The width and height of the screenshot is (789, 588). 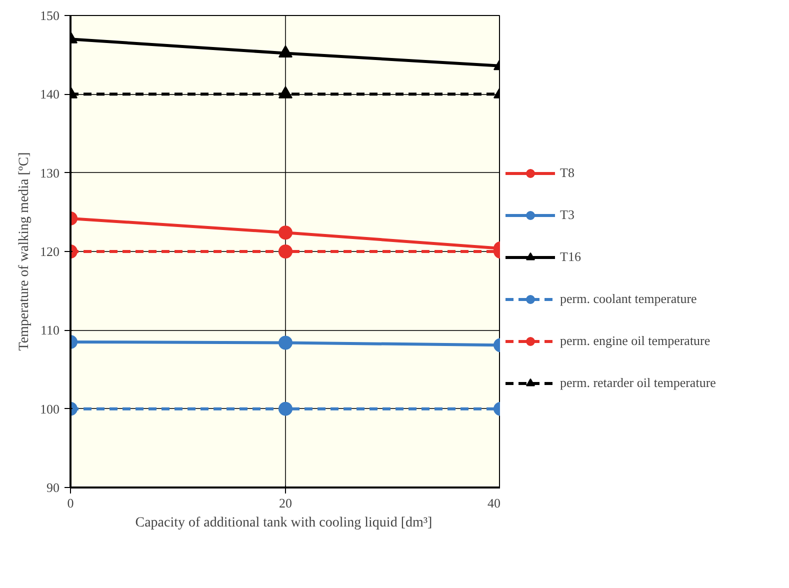 I want to click on x-axis-title: Capacity of additional tank with cooling liquid [dm³], so click(x=283, y=523).